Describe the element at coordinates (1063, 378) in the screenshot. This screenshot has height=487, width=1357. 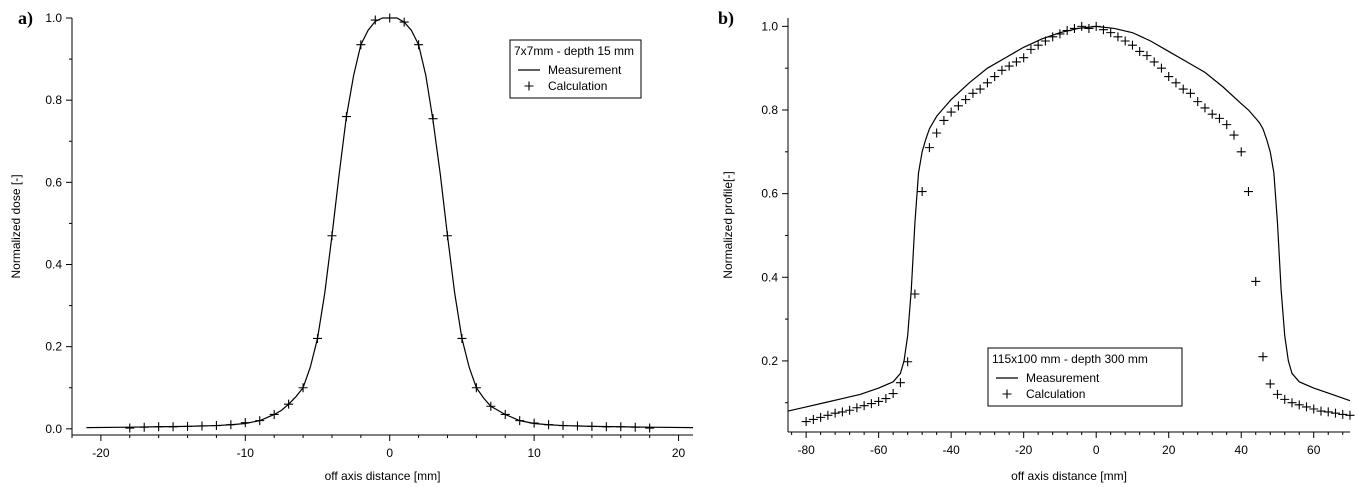
I see `panel-b-legend-entry-measurement: Measurement` at that location.